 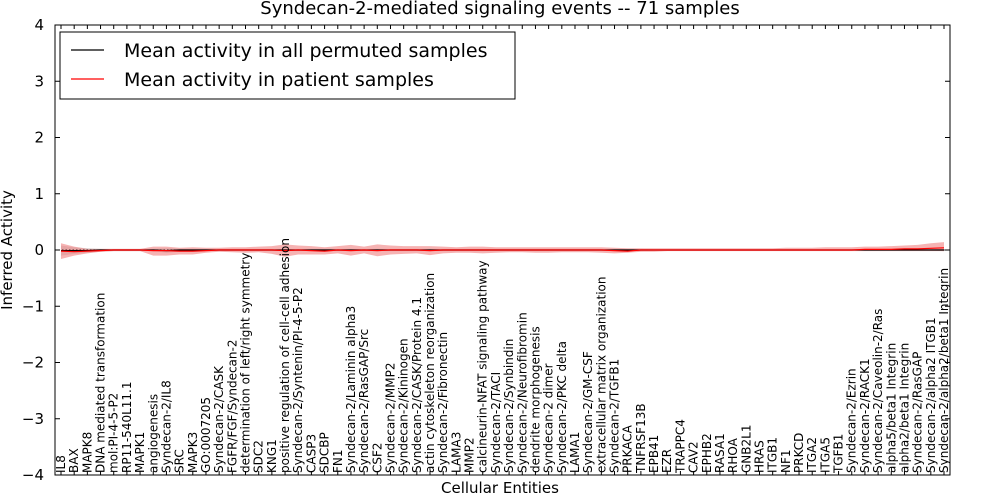 What do you see at coordinates (470, 455) in the screenshot?
I see `x-category-label: MMP2` at bounding box center [470, 455].